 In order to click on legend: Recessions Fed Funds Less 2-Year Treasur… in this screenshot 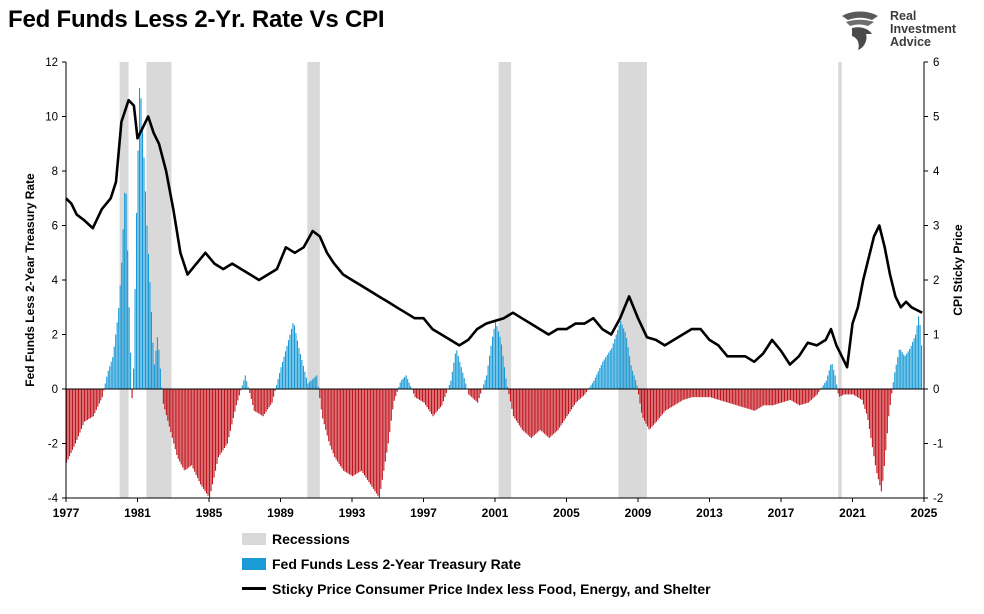, I will do `click(476, 563)`.